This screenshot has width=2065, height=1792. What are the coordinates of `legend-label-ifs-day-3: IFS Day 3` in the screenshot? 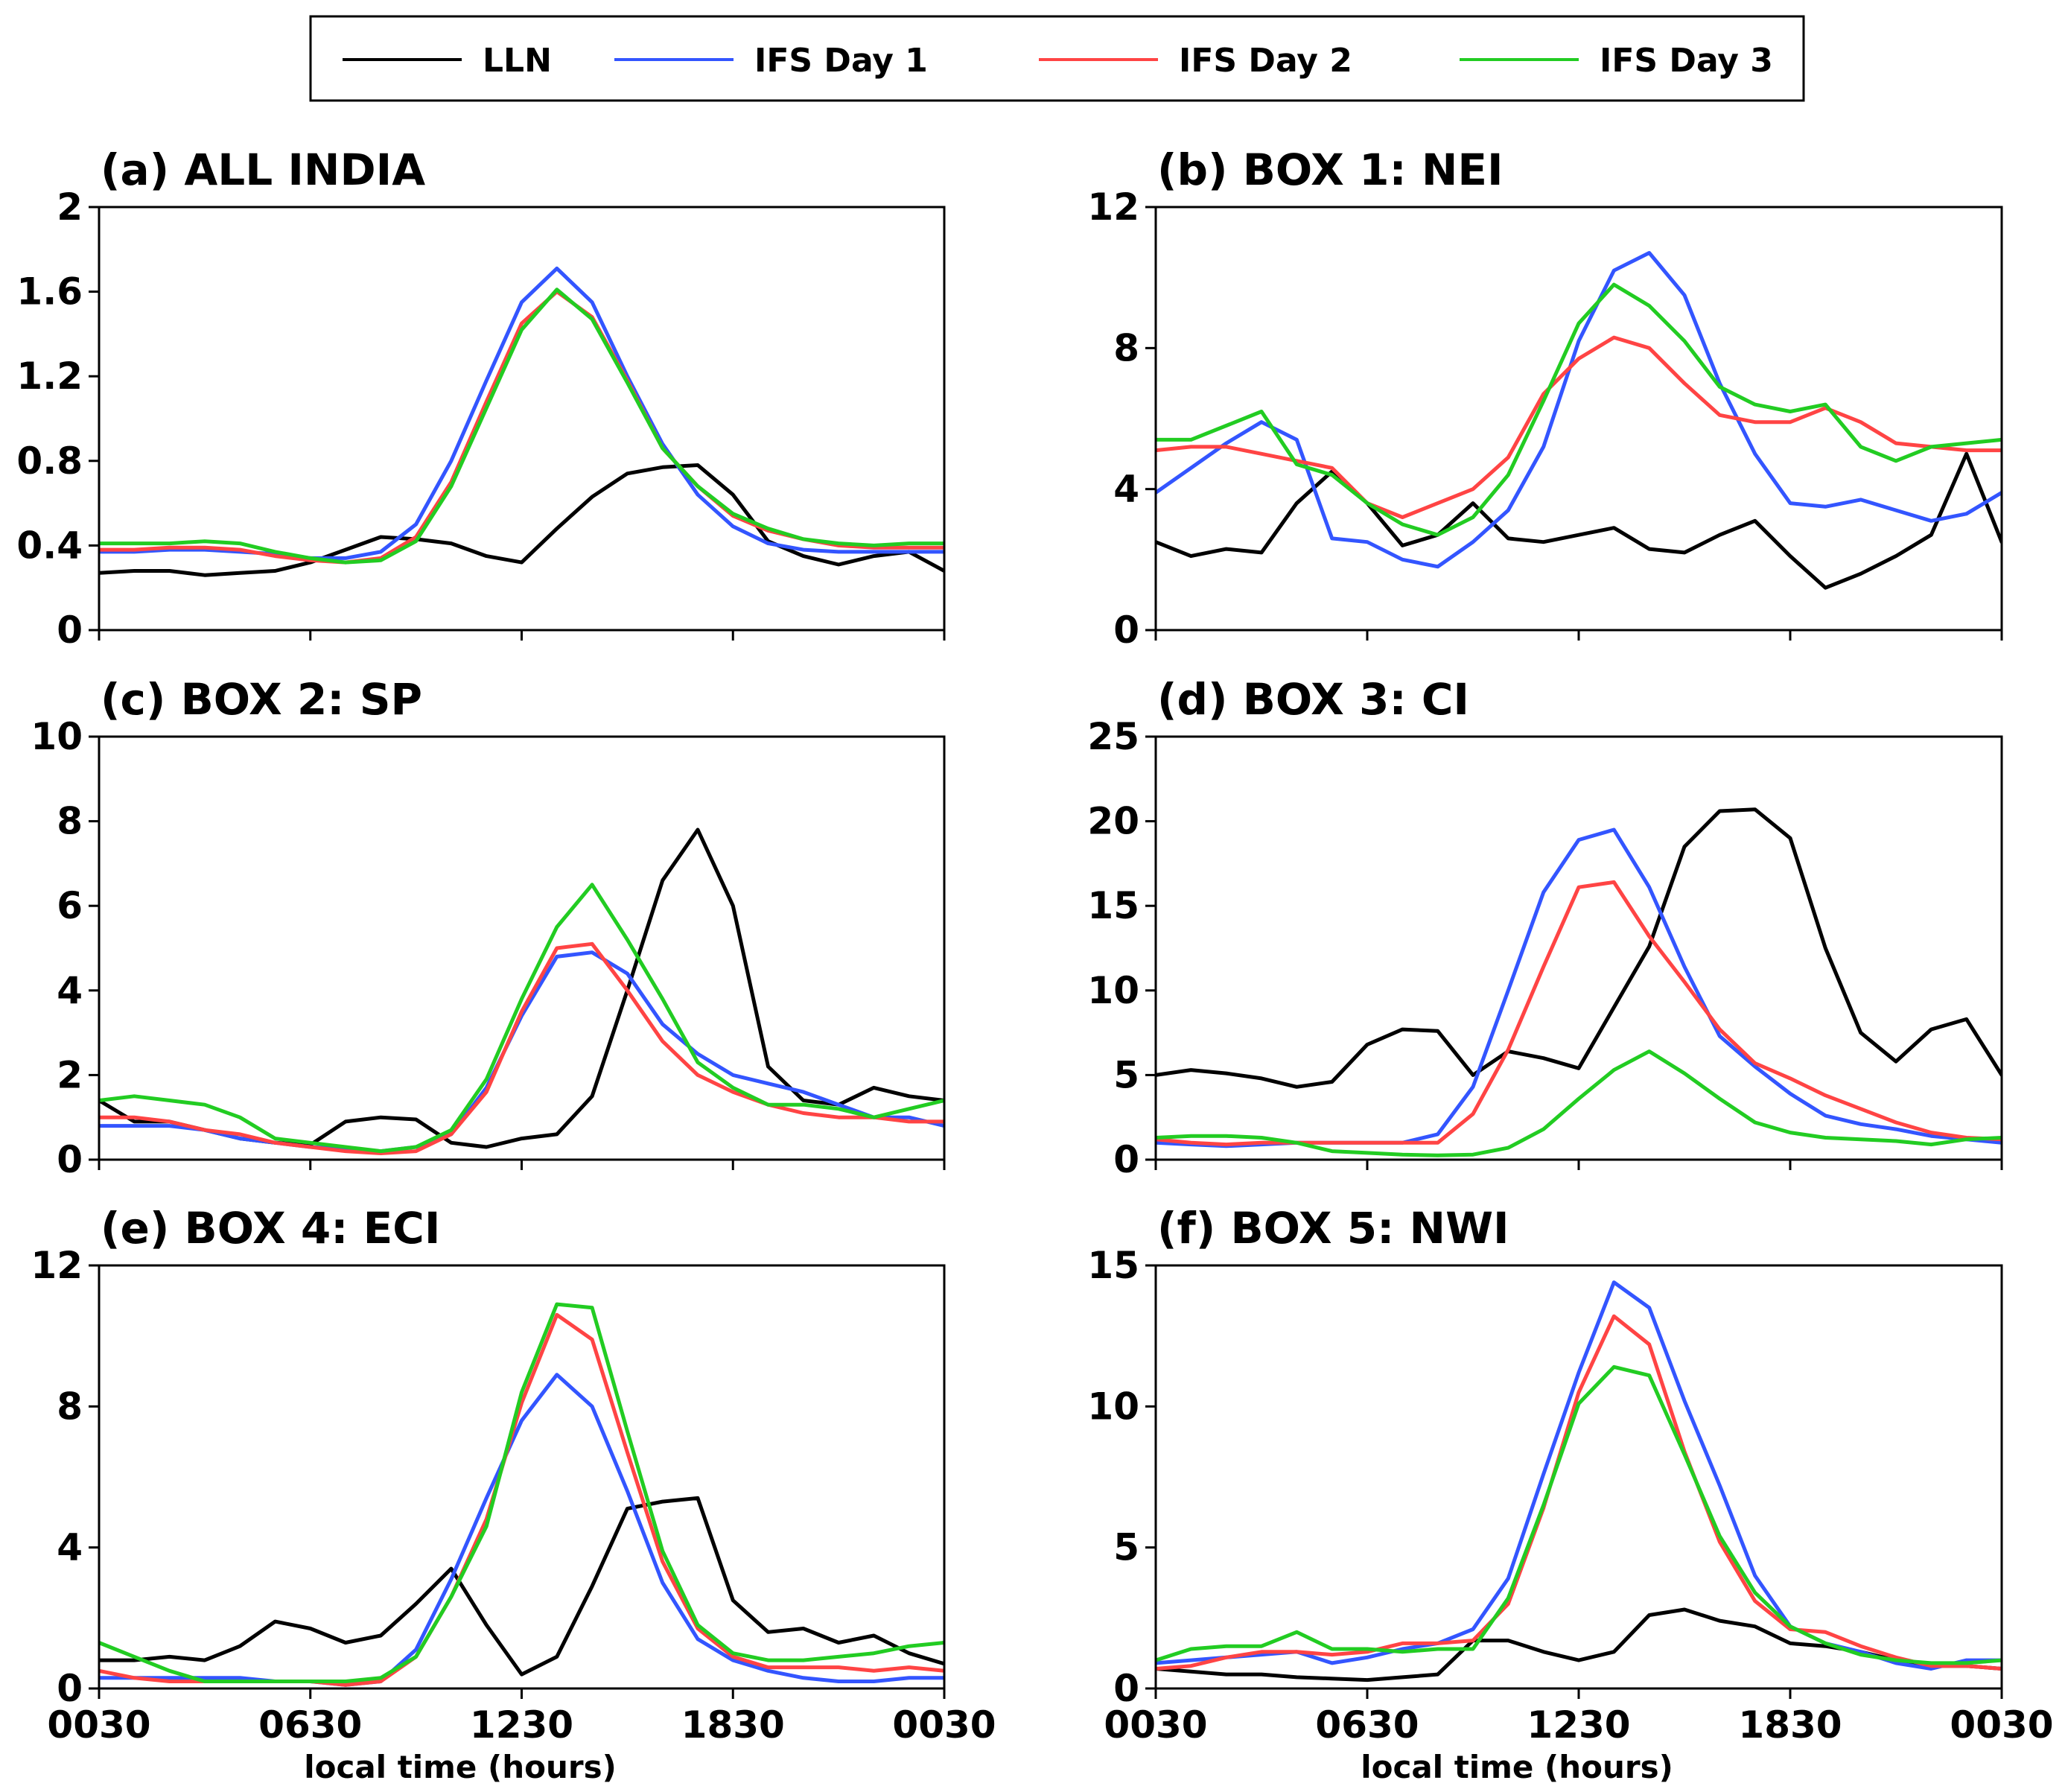 It's located at (1686, 61).